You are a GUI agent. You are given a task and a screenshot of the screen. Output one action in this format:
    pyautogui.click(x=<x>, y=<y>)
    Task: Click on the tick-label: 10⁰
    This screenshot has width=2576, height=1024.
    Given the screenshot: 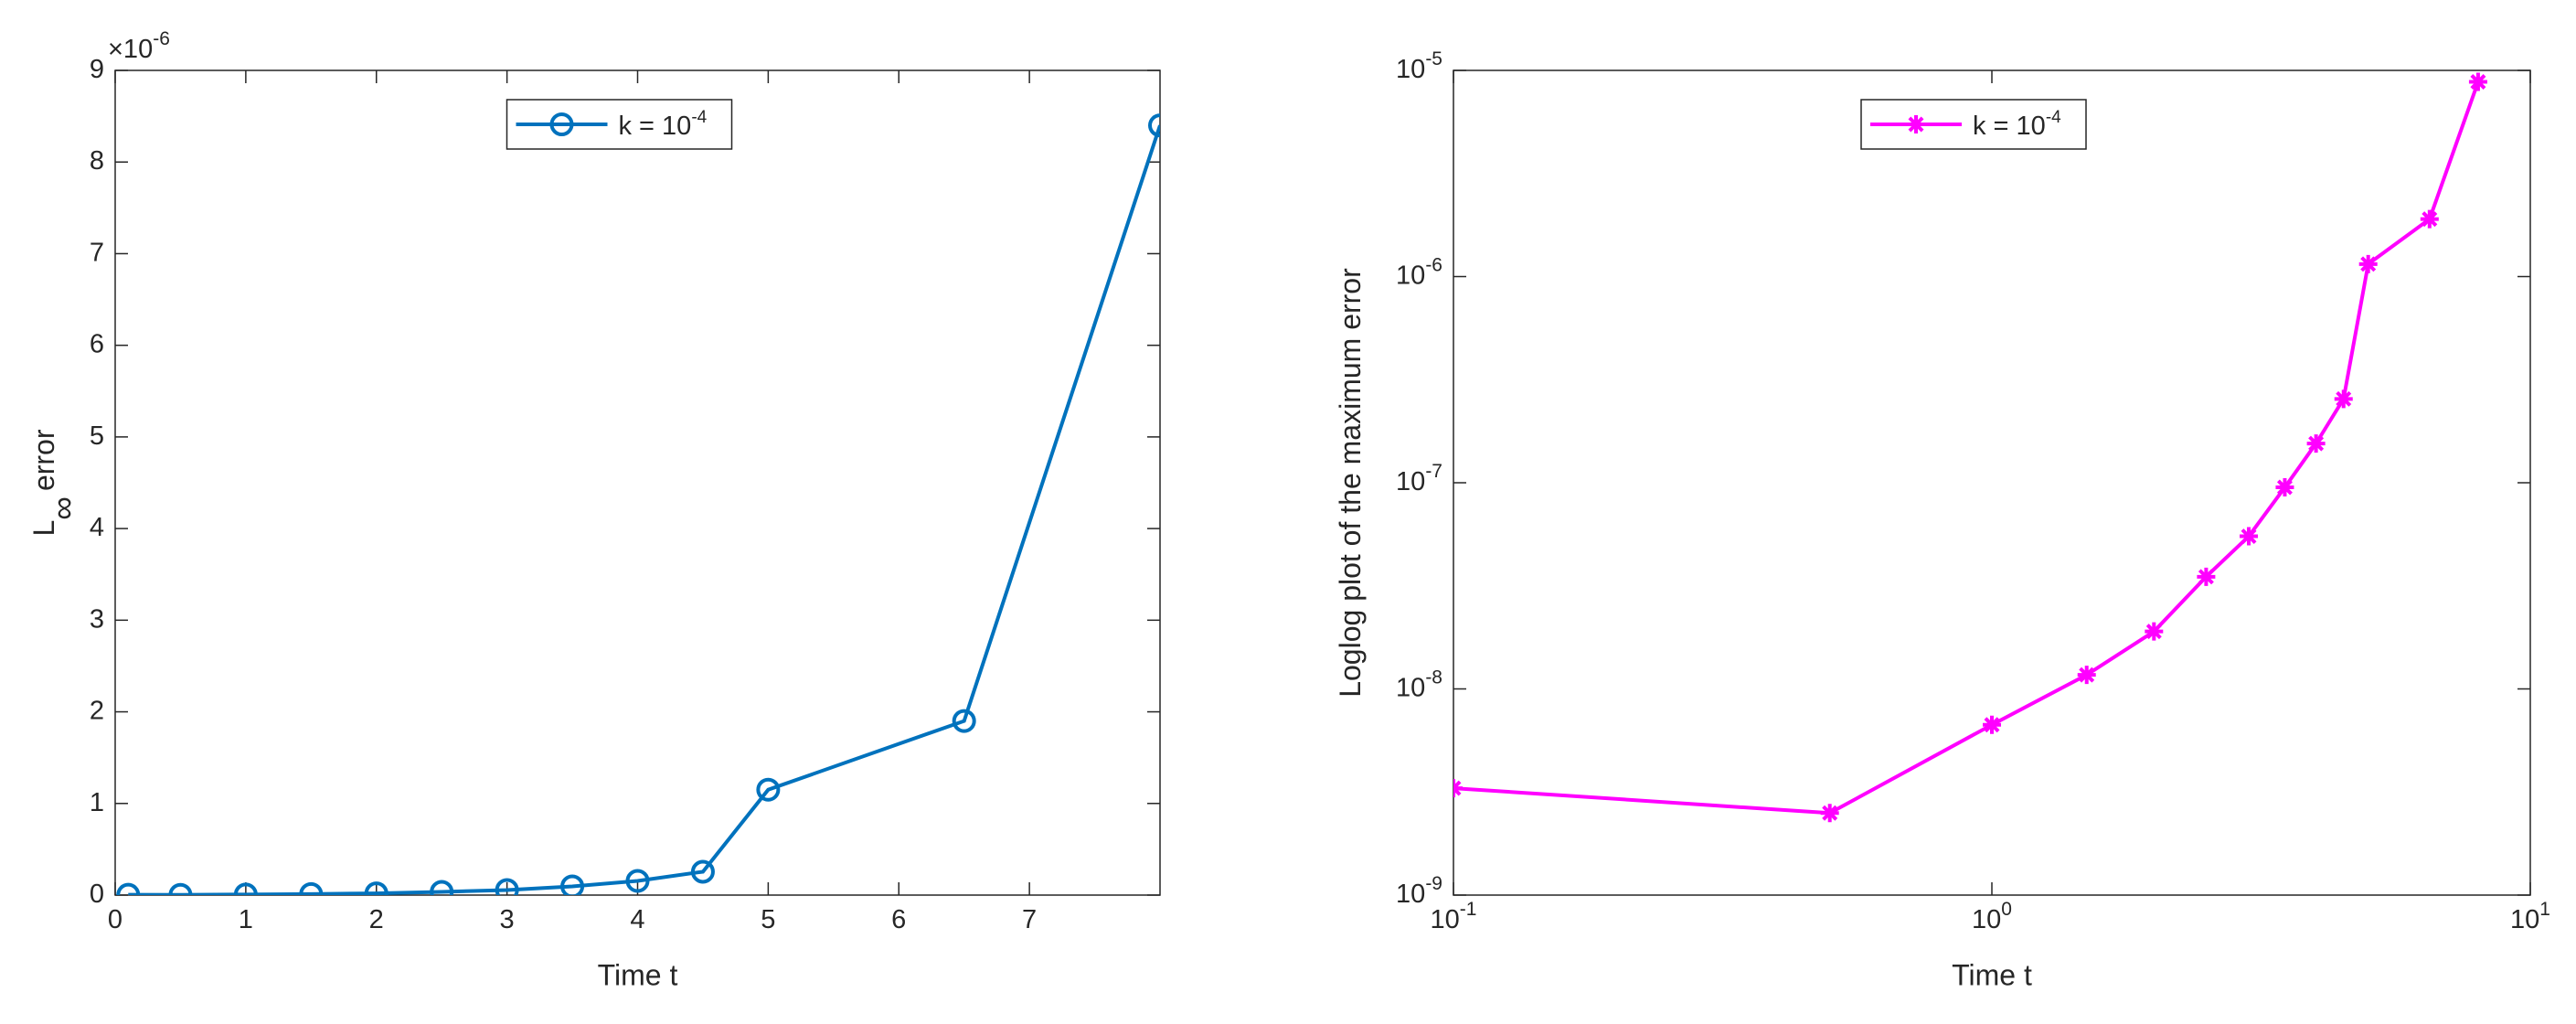 What is the action you would take?
    pyautogui.click(x=1992, y=916)
    